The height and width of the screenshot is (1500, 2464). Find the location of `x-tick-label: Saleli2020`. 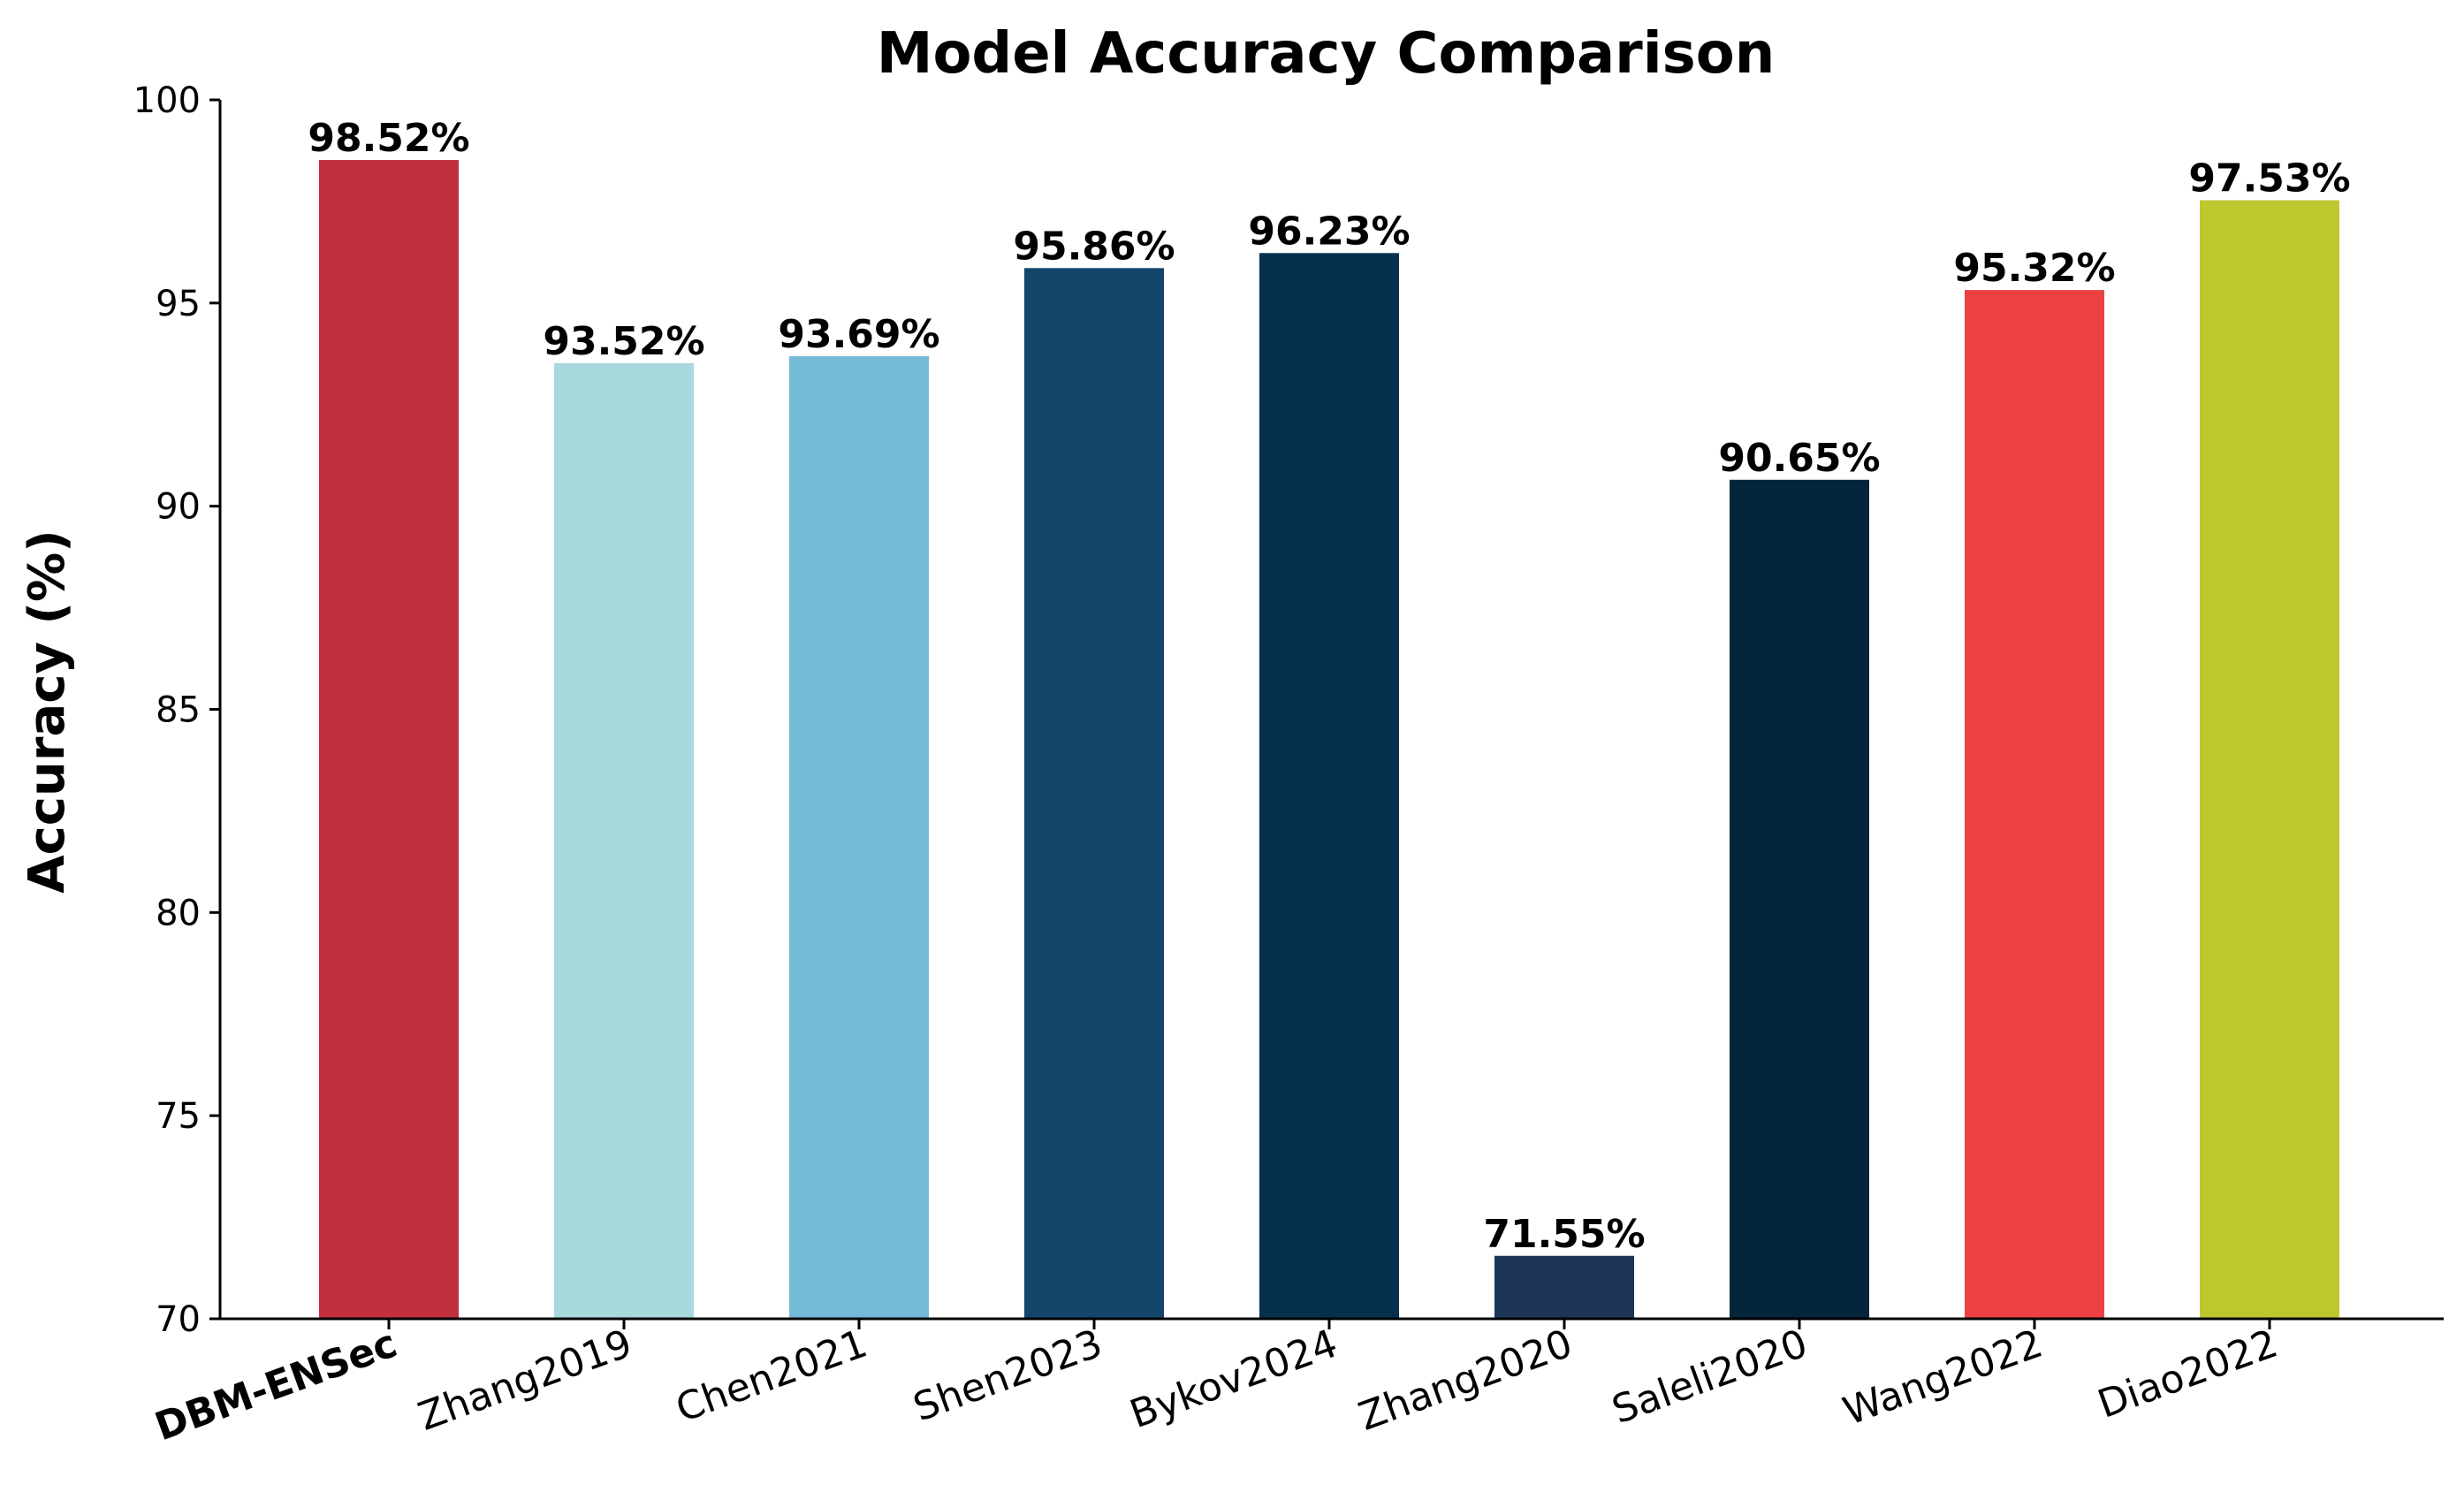

x-tick-label: Saleli2020 is located at coordinates (1710, 1377).